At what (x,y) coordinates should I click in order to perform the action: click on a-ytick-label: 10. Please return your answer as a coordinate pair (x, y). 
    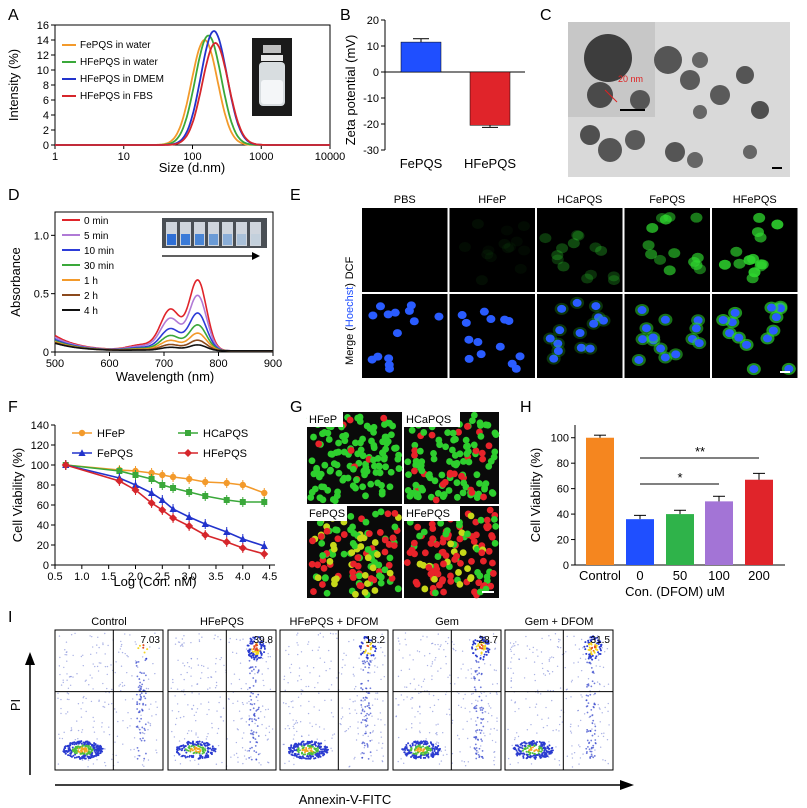
    Looking at the image, I should click on (43, 71).